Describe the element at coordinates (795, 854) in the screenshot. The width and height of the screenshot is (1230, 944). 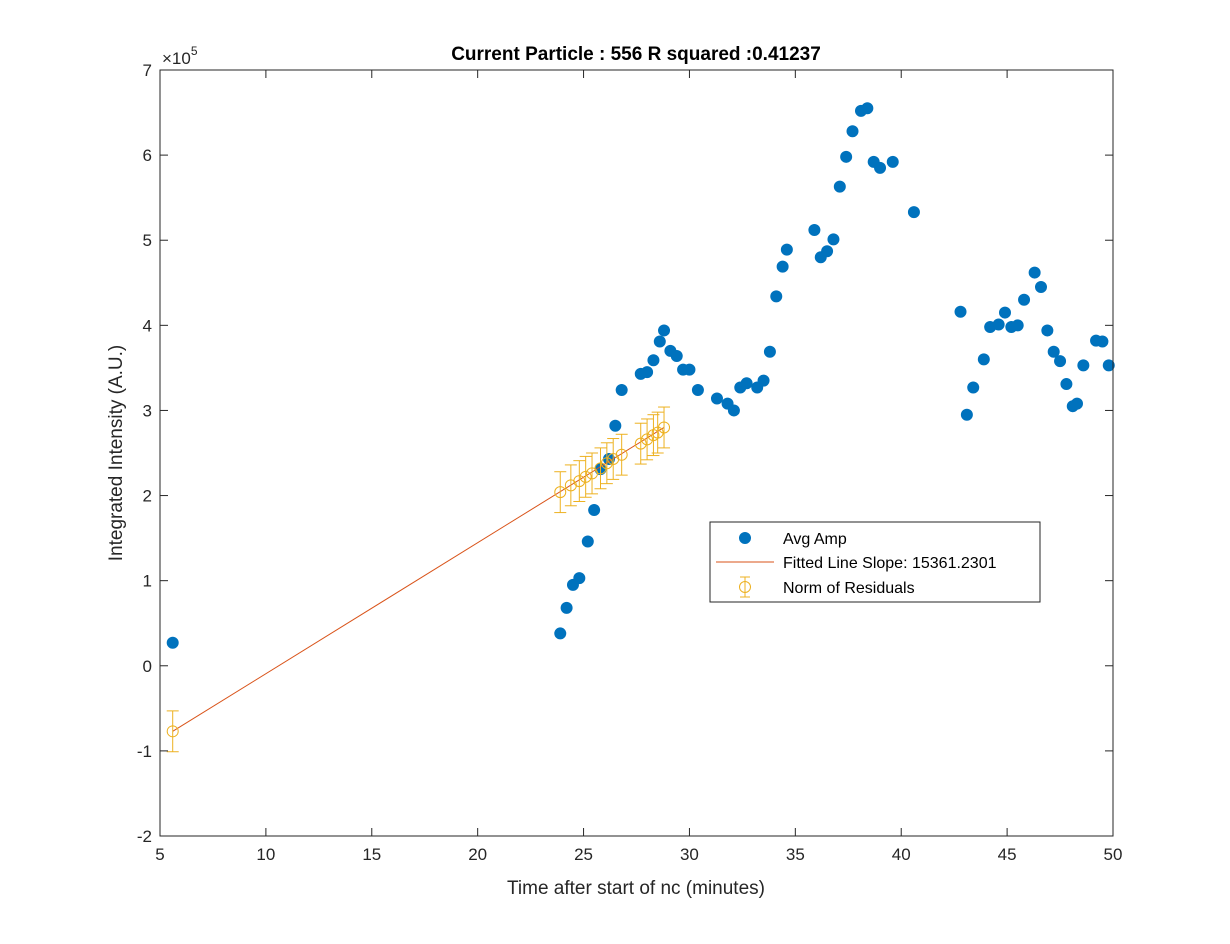
I see `x-tick-label: 35` at that location.